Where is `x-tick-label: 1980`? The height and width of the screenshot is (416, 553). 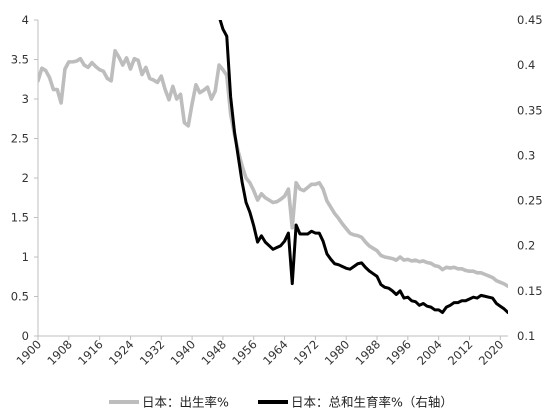 x-tick-label: 1980 is located at coordinates (337, 352).